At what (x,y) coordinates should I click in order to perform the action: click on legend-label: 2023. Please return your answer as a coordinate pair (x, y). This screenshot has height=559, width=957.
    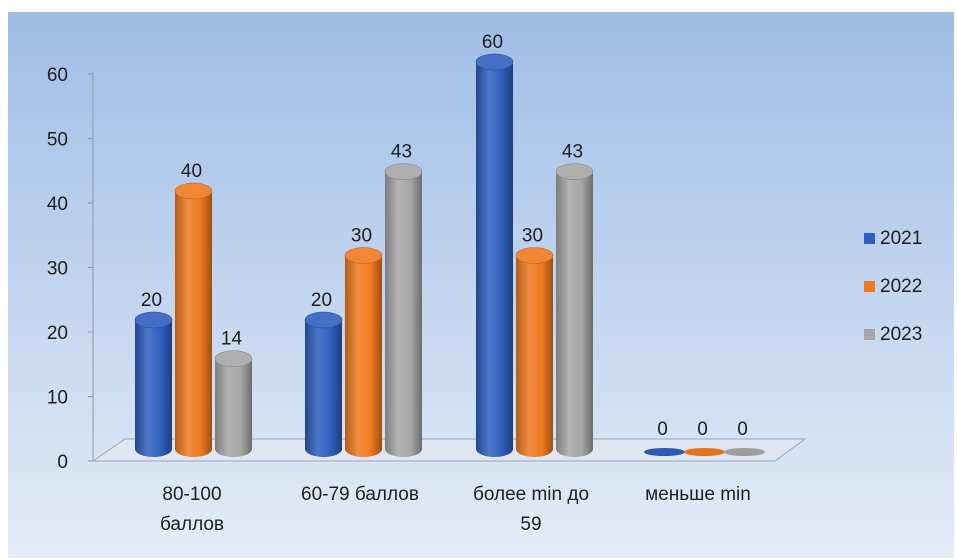
    Looking at the image, I should click on (901, 334).